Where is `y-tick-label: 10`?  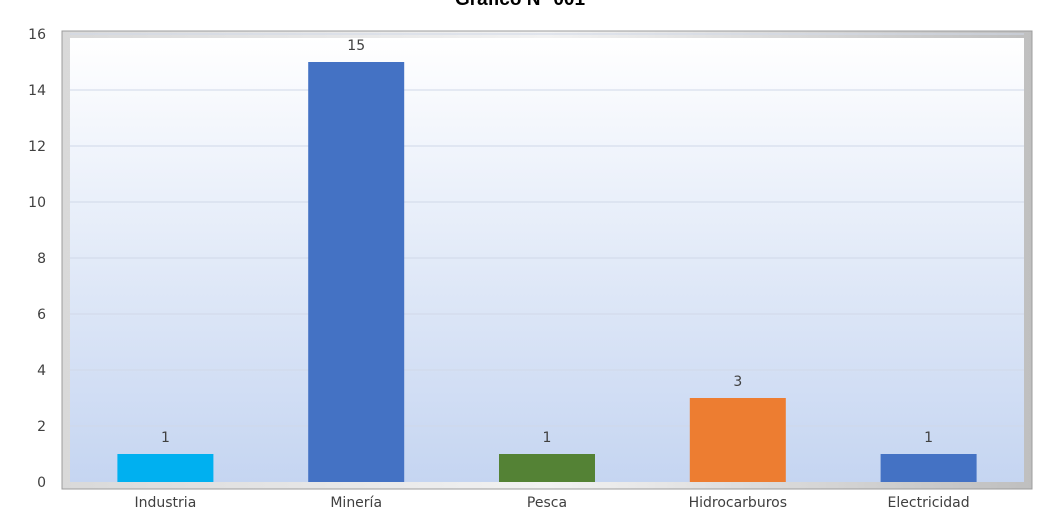
y-tick-label: 10 is located at coordinates (37, 203).